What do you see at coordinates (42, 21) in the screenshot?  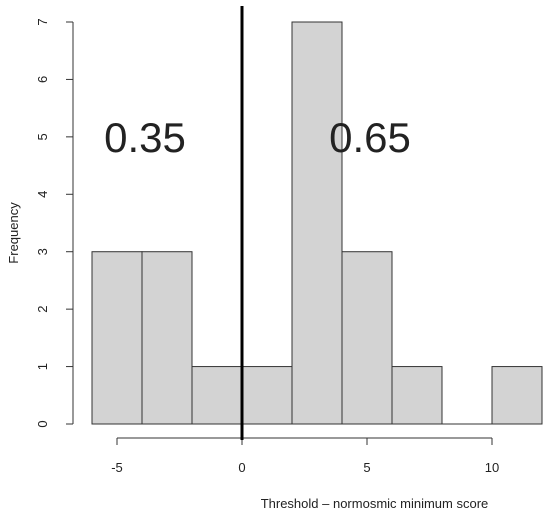 I see `y-tick-label: 7` at bounding box center [42, 21].